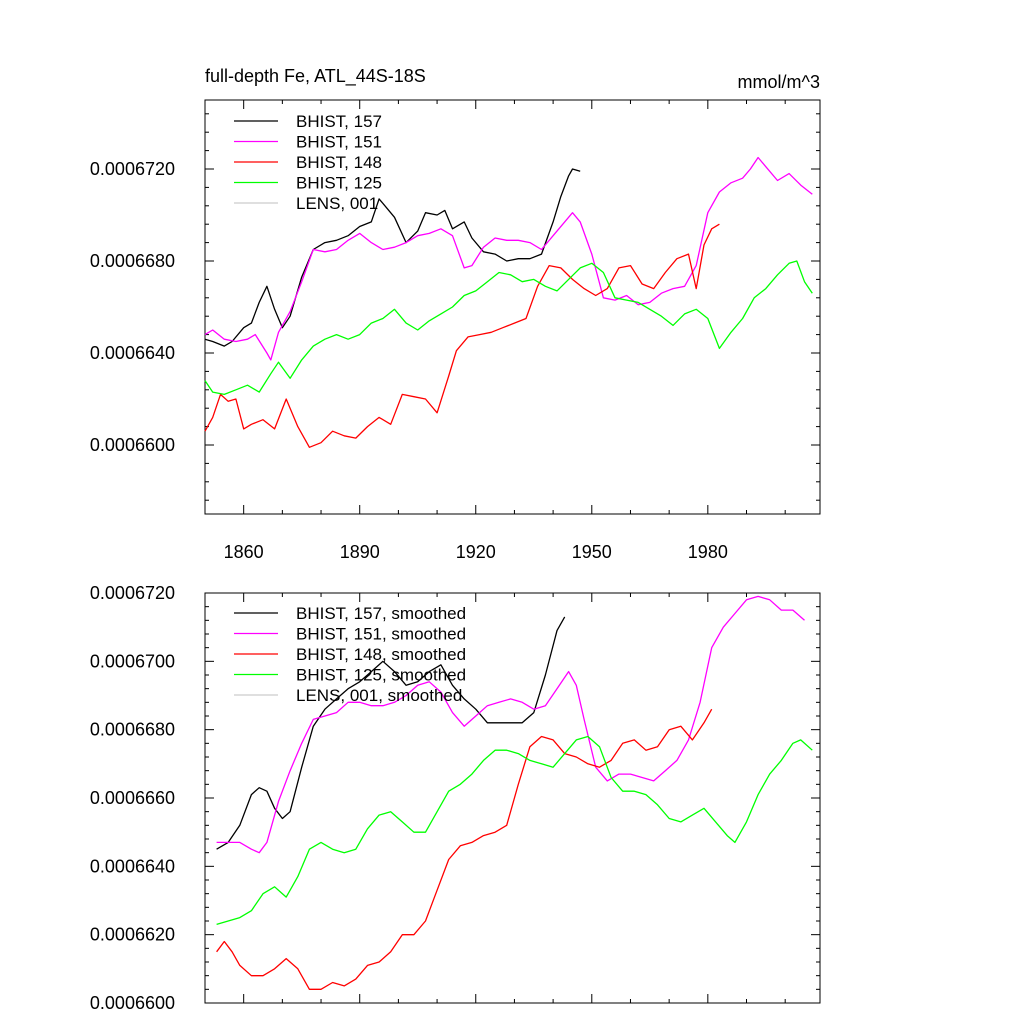  Describe the element at coordinates (379, 695) in the screenshot. I see `legend-label: LENS, 001, smoothed` at that location.